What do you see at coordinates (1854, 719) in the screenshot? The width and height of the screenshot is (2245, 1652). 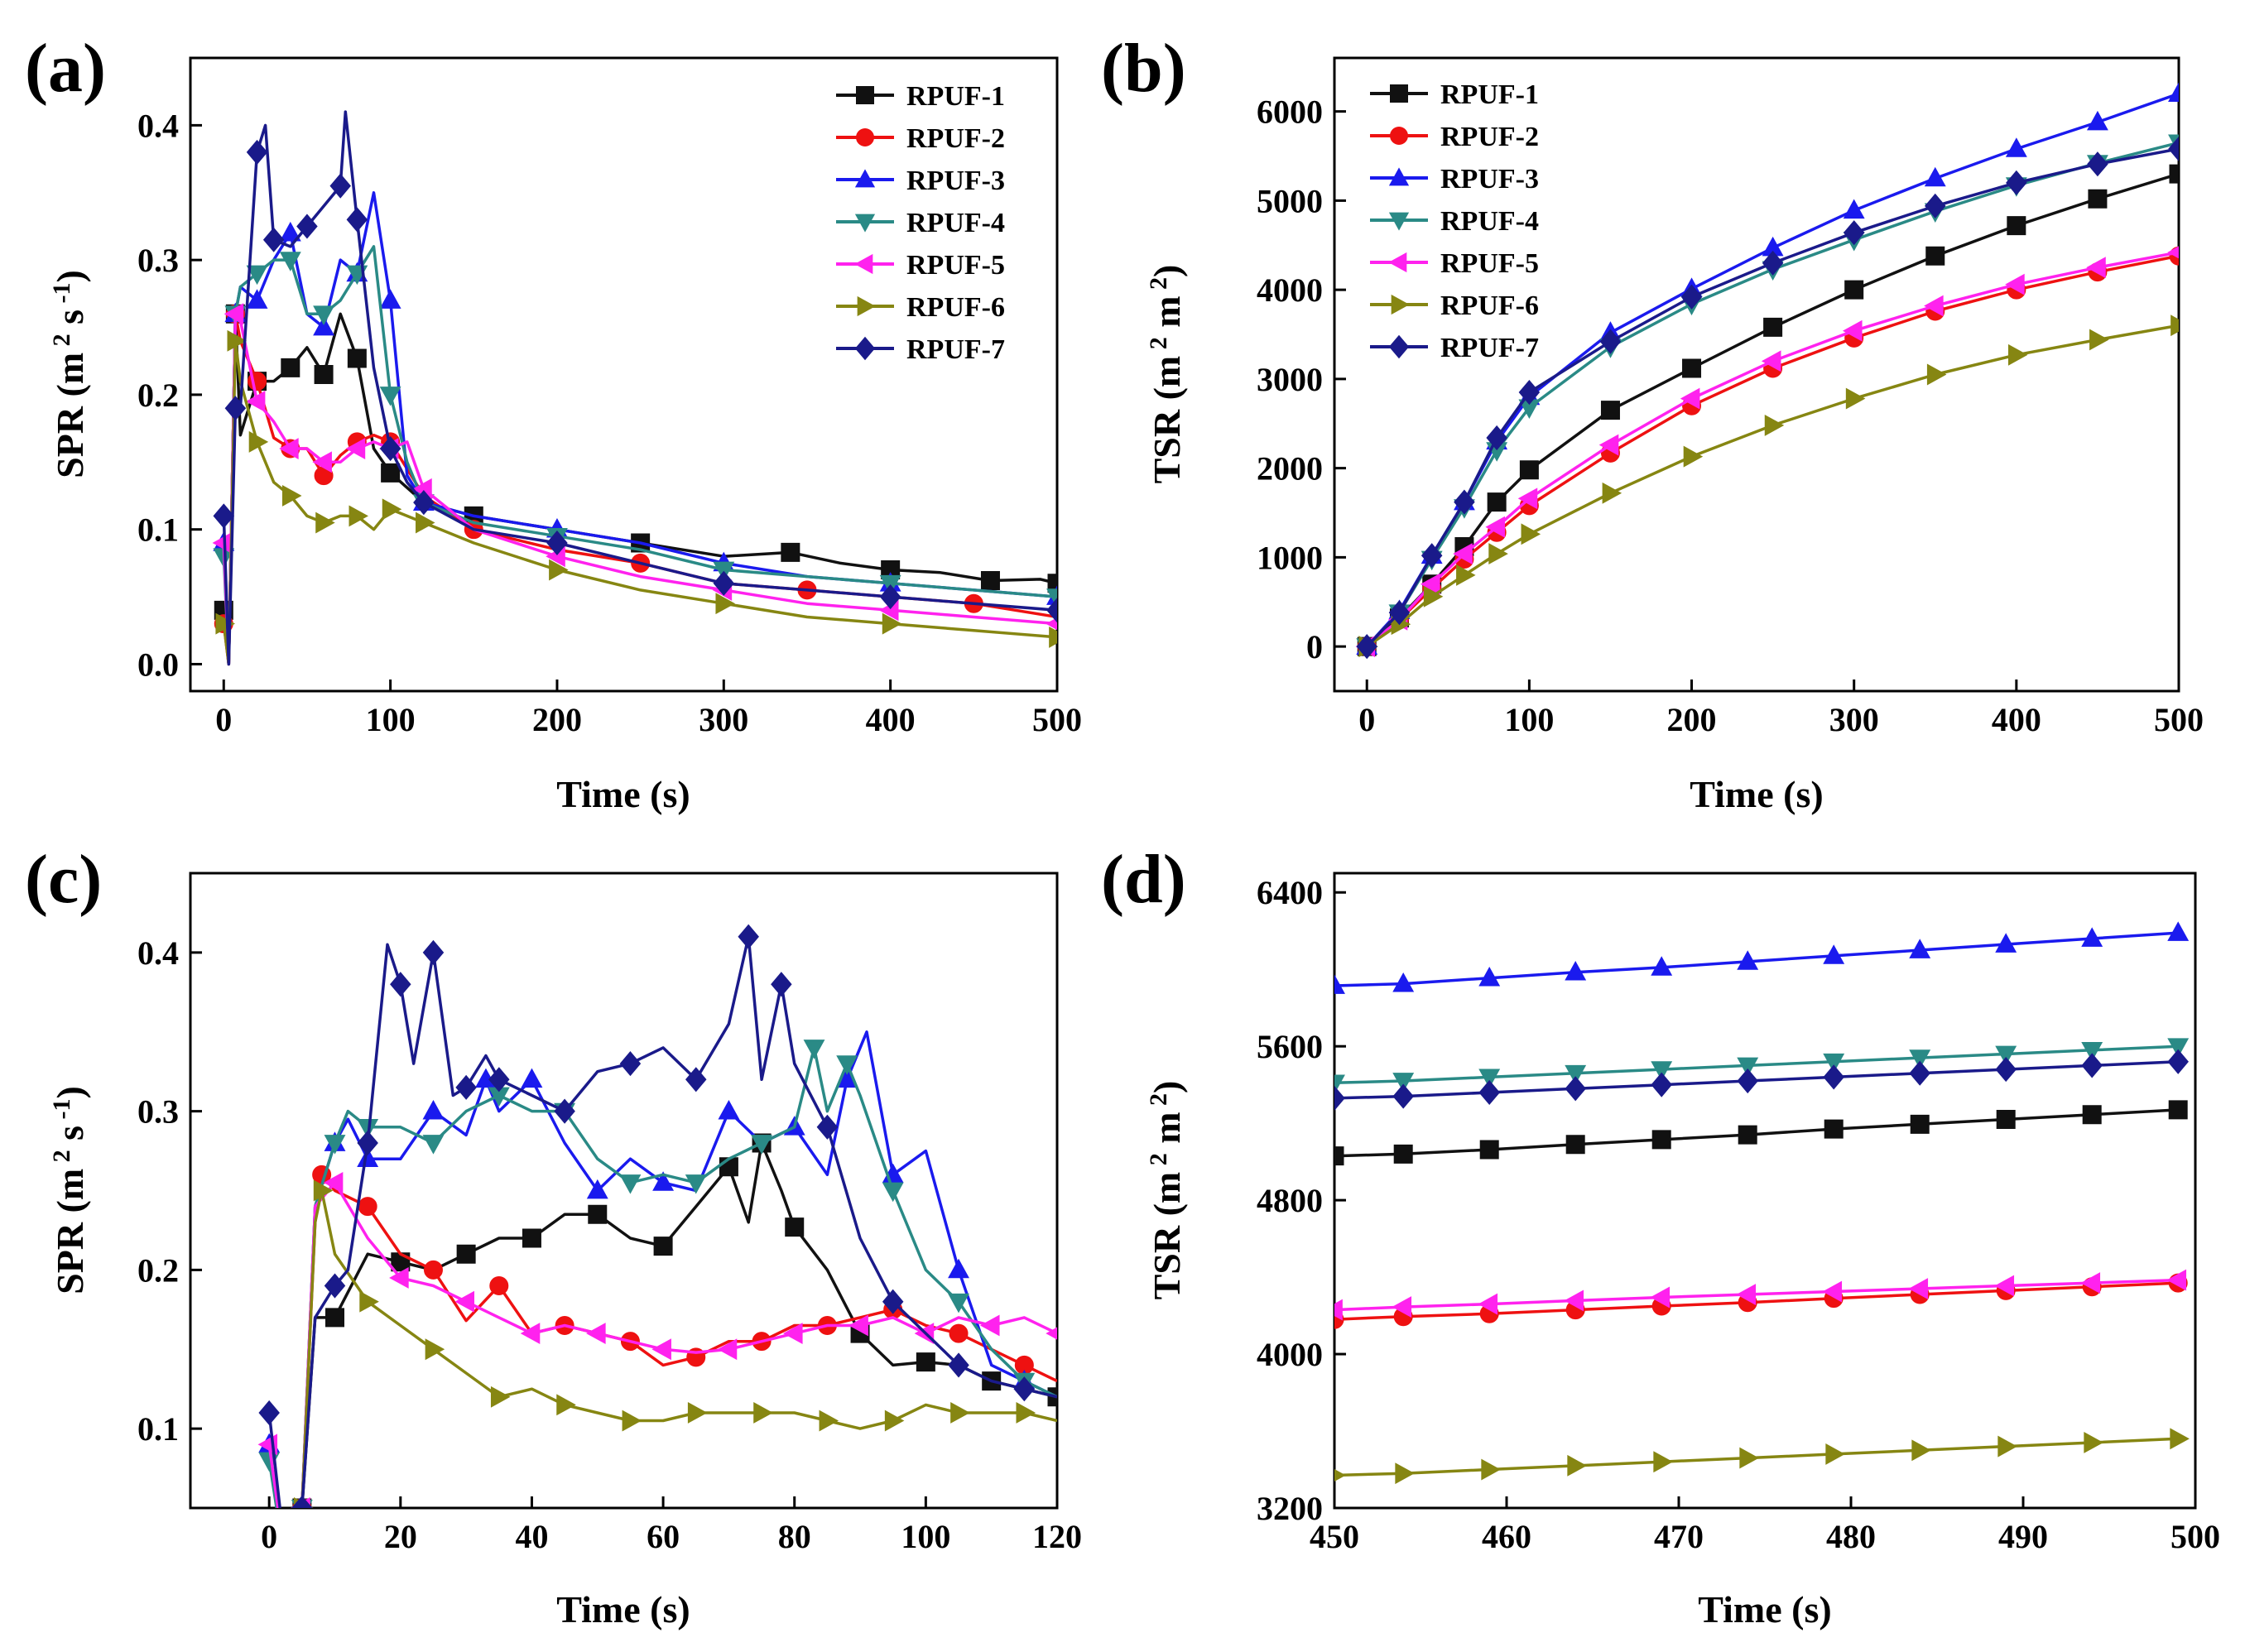 I see `x-tick-label: 300` at bounding box center [1854, 719].